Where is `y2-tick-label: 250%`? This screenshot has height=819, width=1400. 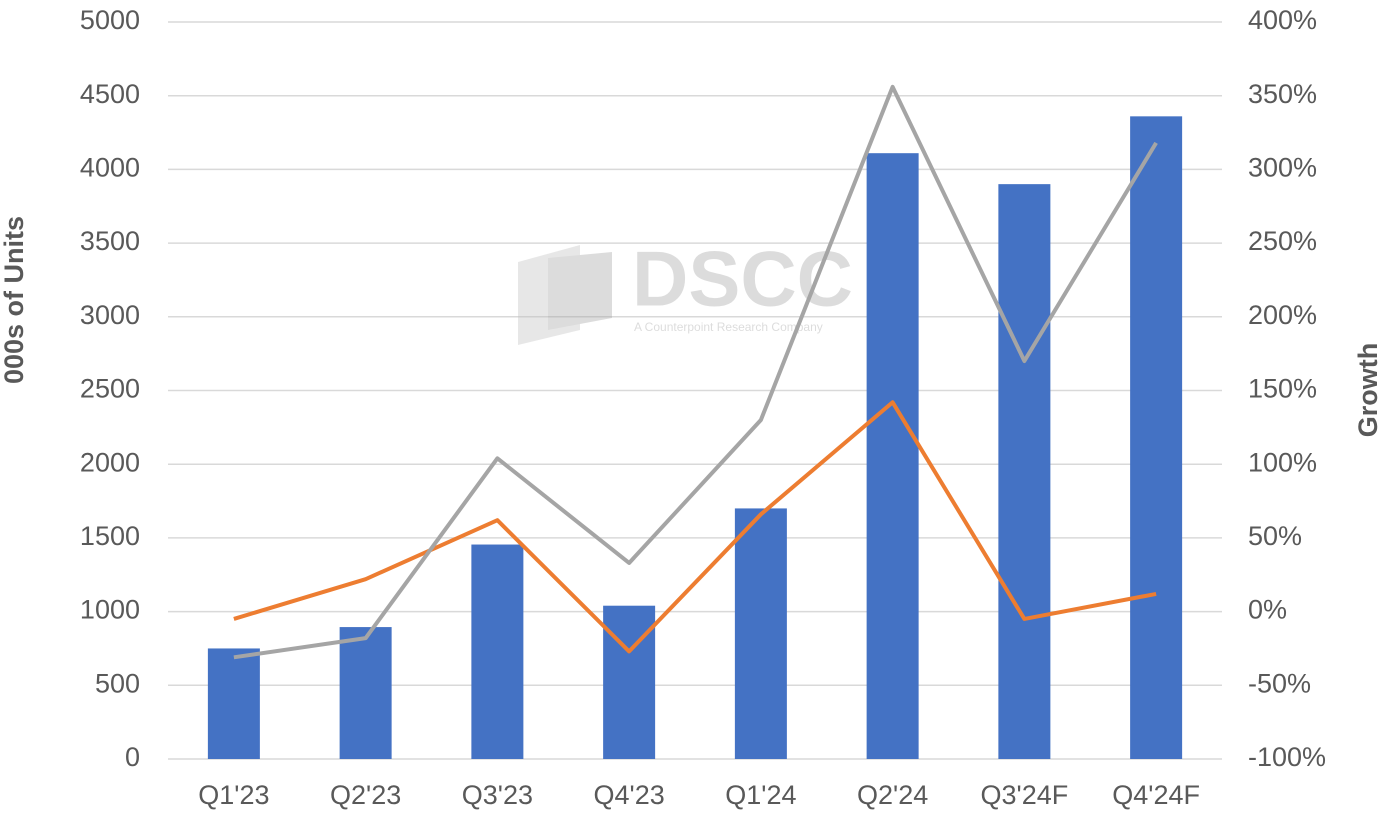 y2-tick-label: 250% is located at coordinates (1282, 241).